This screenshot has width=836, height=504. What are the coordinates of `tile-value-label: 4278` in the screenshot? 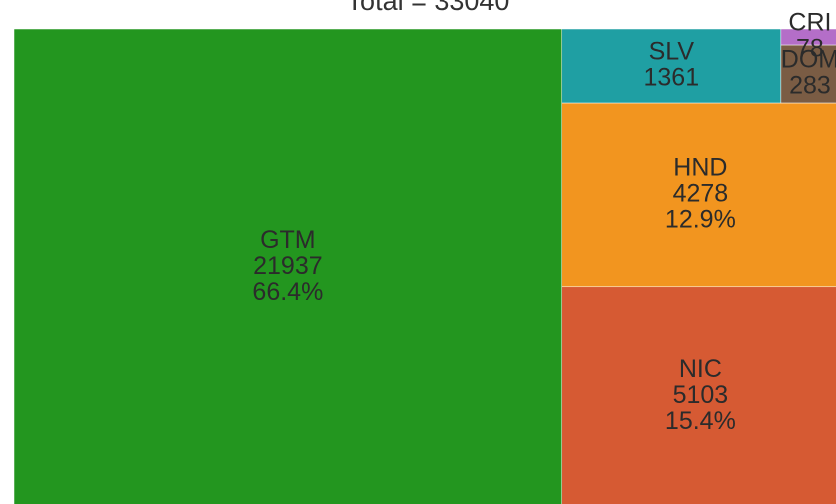 It's located at (701, 193).